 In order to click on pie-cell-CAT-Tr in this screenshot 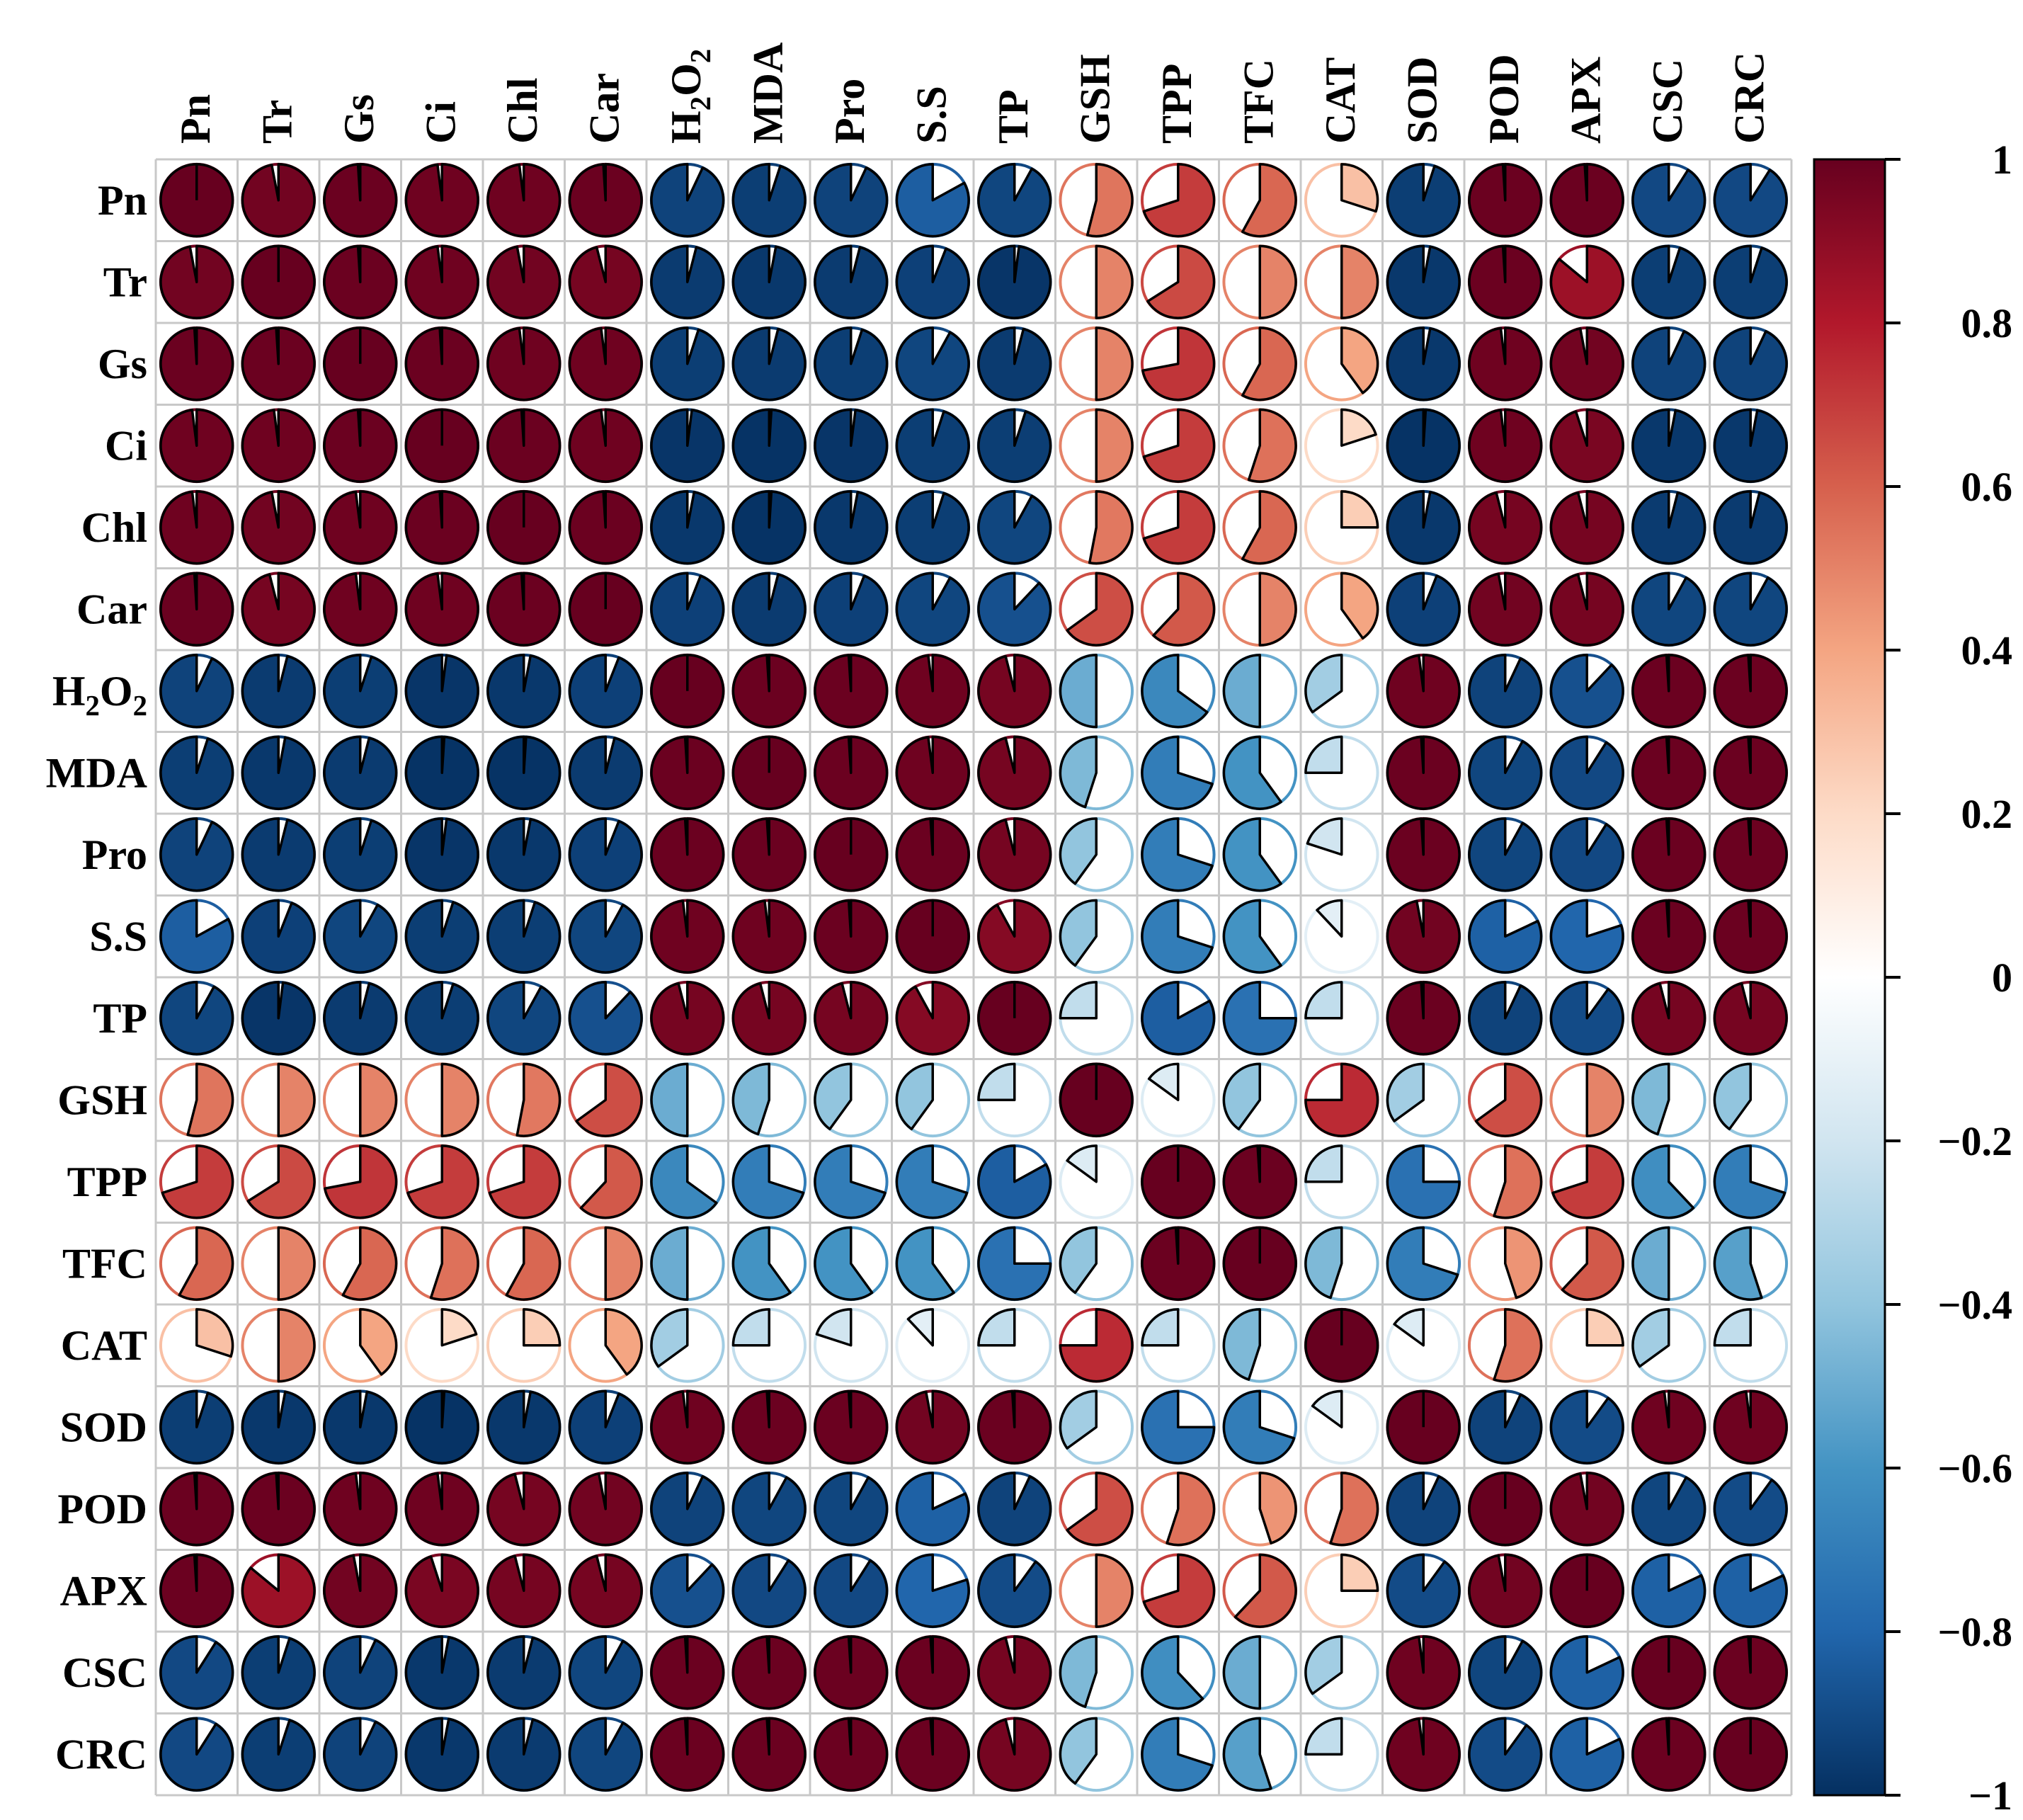, I will do `click(279, 1345)`.